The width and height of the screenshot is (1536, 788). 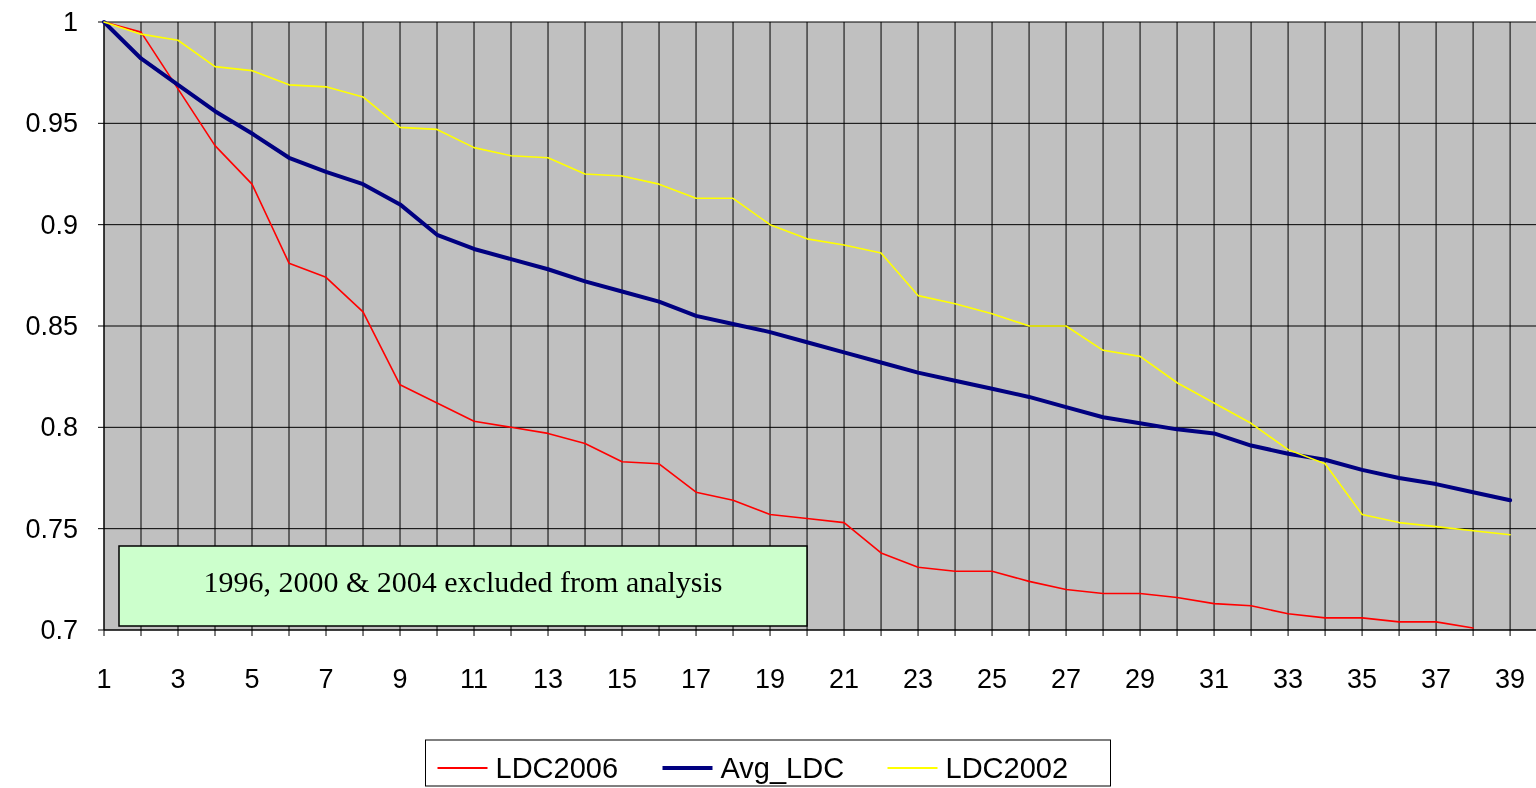 What do you see at coordinates (104, 679) in the screenshot?
I see `x-tick-label: 1` at bounding box center [104, 679].